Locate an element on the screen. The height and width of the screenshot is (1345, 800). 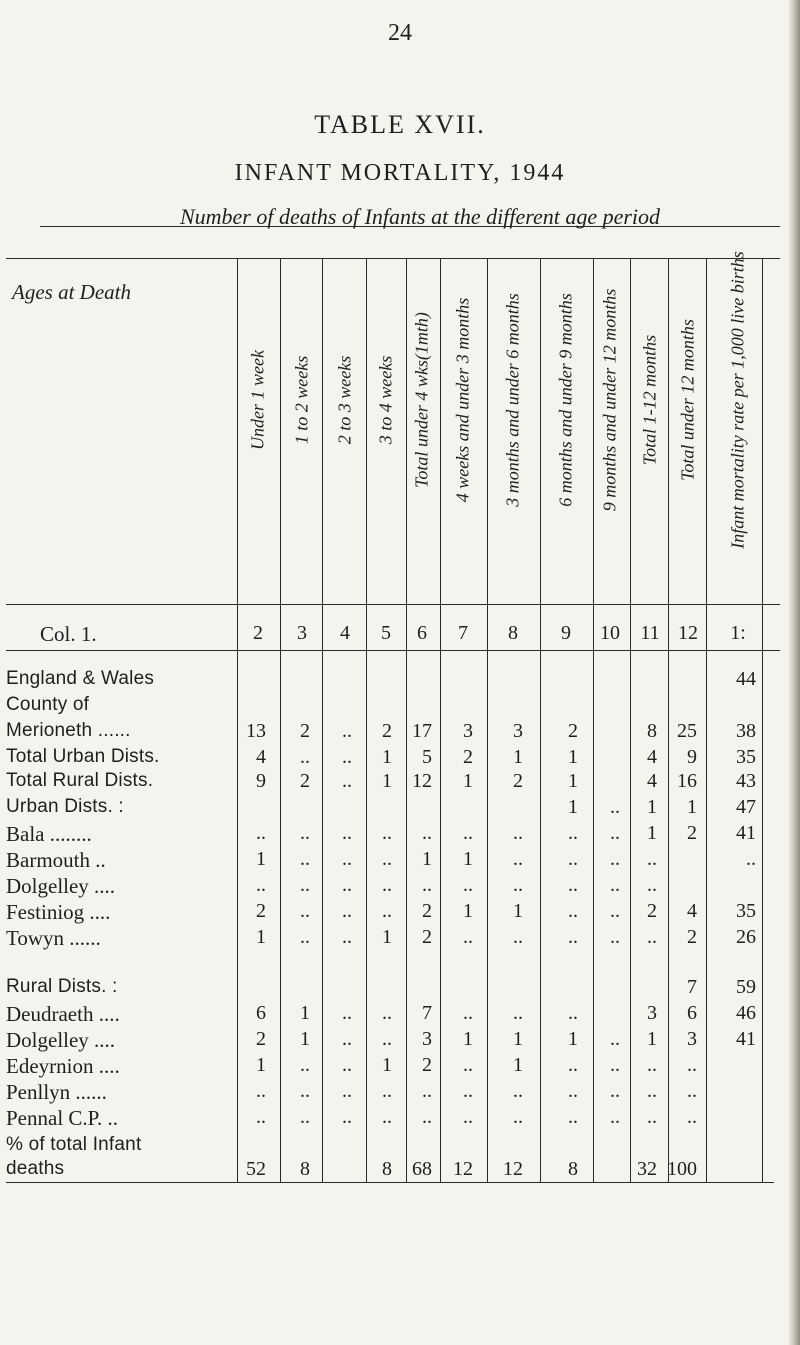
column-header-4: 2 to 3 weeks is located at coordinates (344, 400).